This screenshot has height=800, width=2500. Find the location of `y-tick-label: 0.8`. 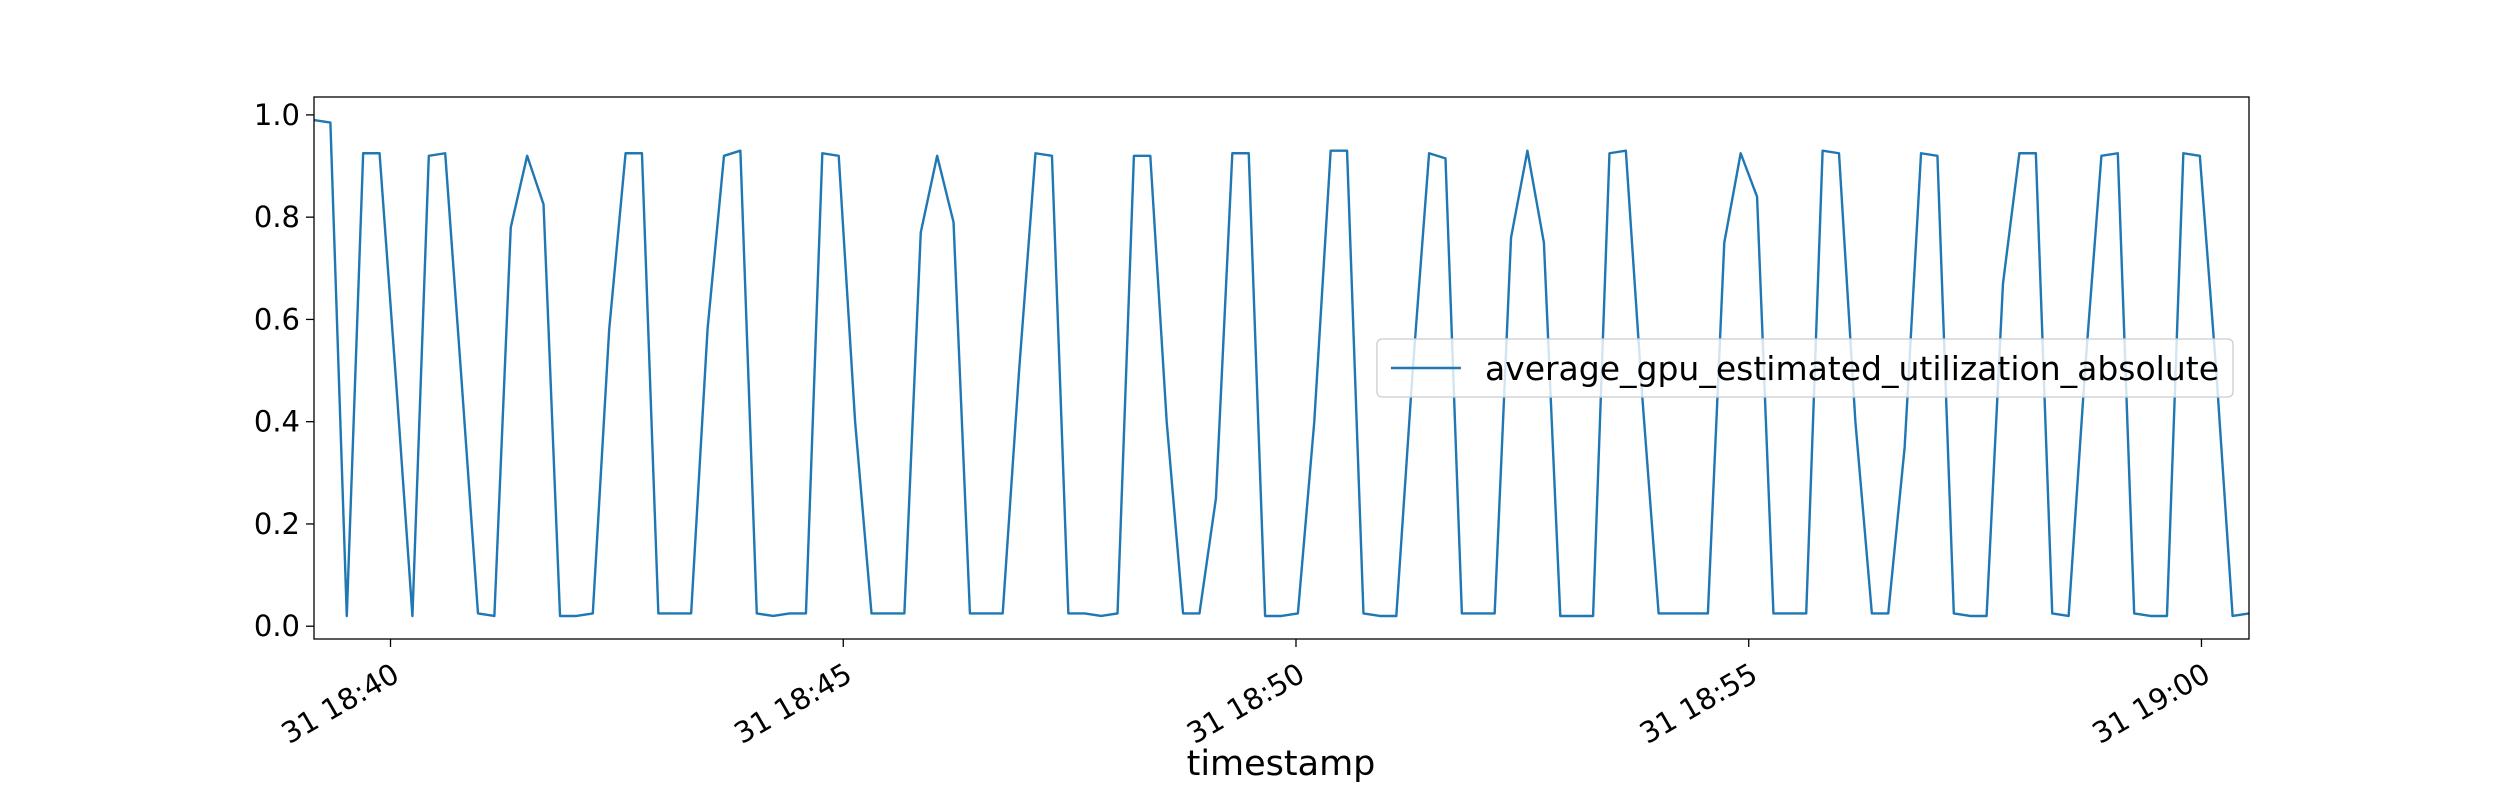

y-tick-label: 0.8 is located at coordinates (277, 217).